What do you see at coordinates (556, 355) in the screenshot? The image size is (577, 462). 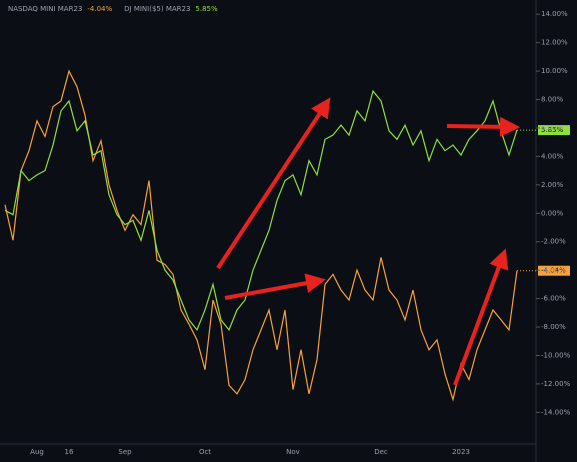 I see `y-tick-label: -10.00%` at bounding box center [556, 355].